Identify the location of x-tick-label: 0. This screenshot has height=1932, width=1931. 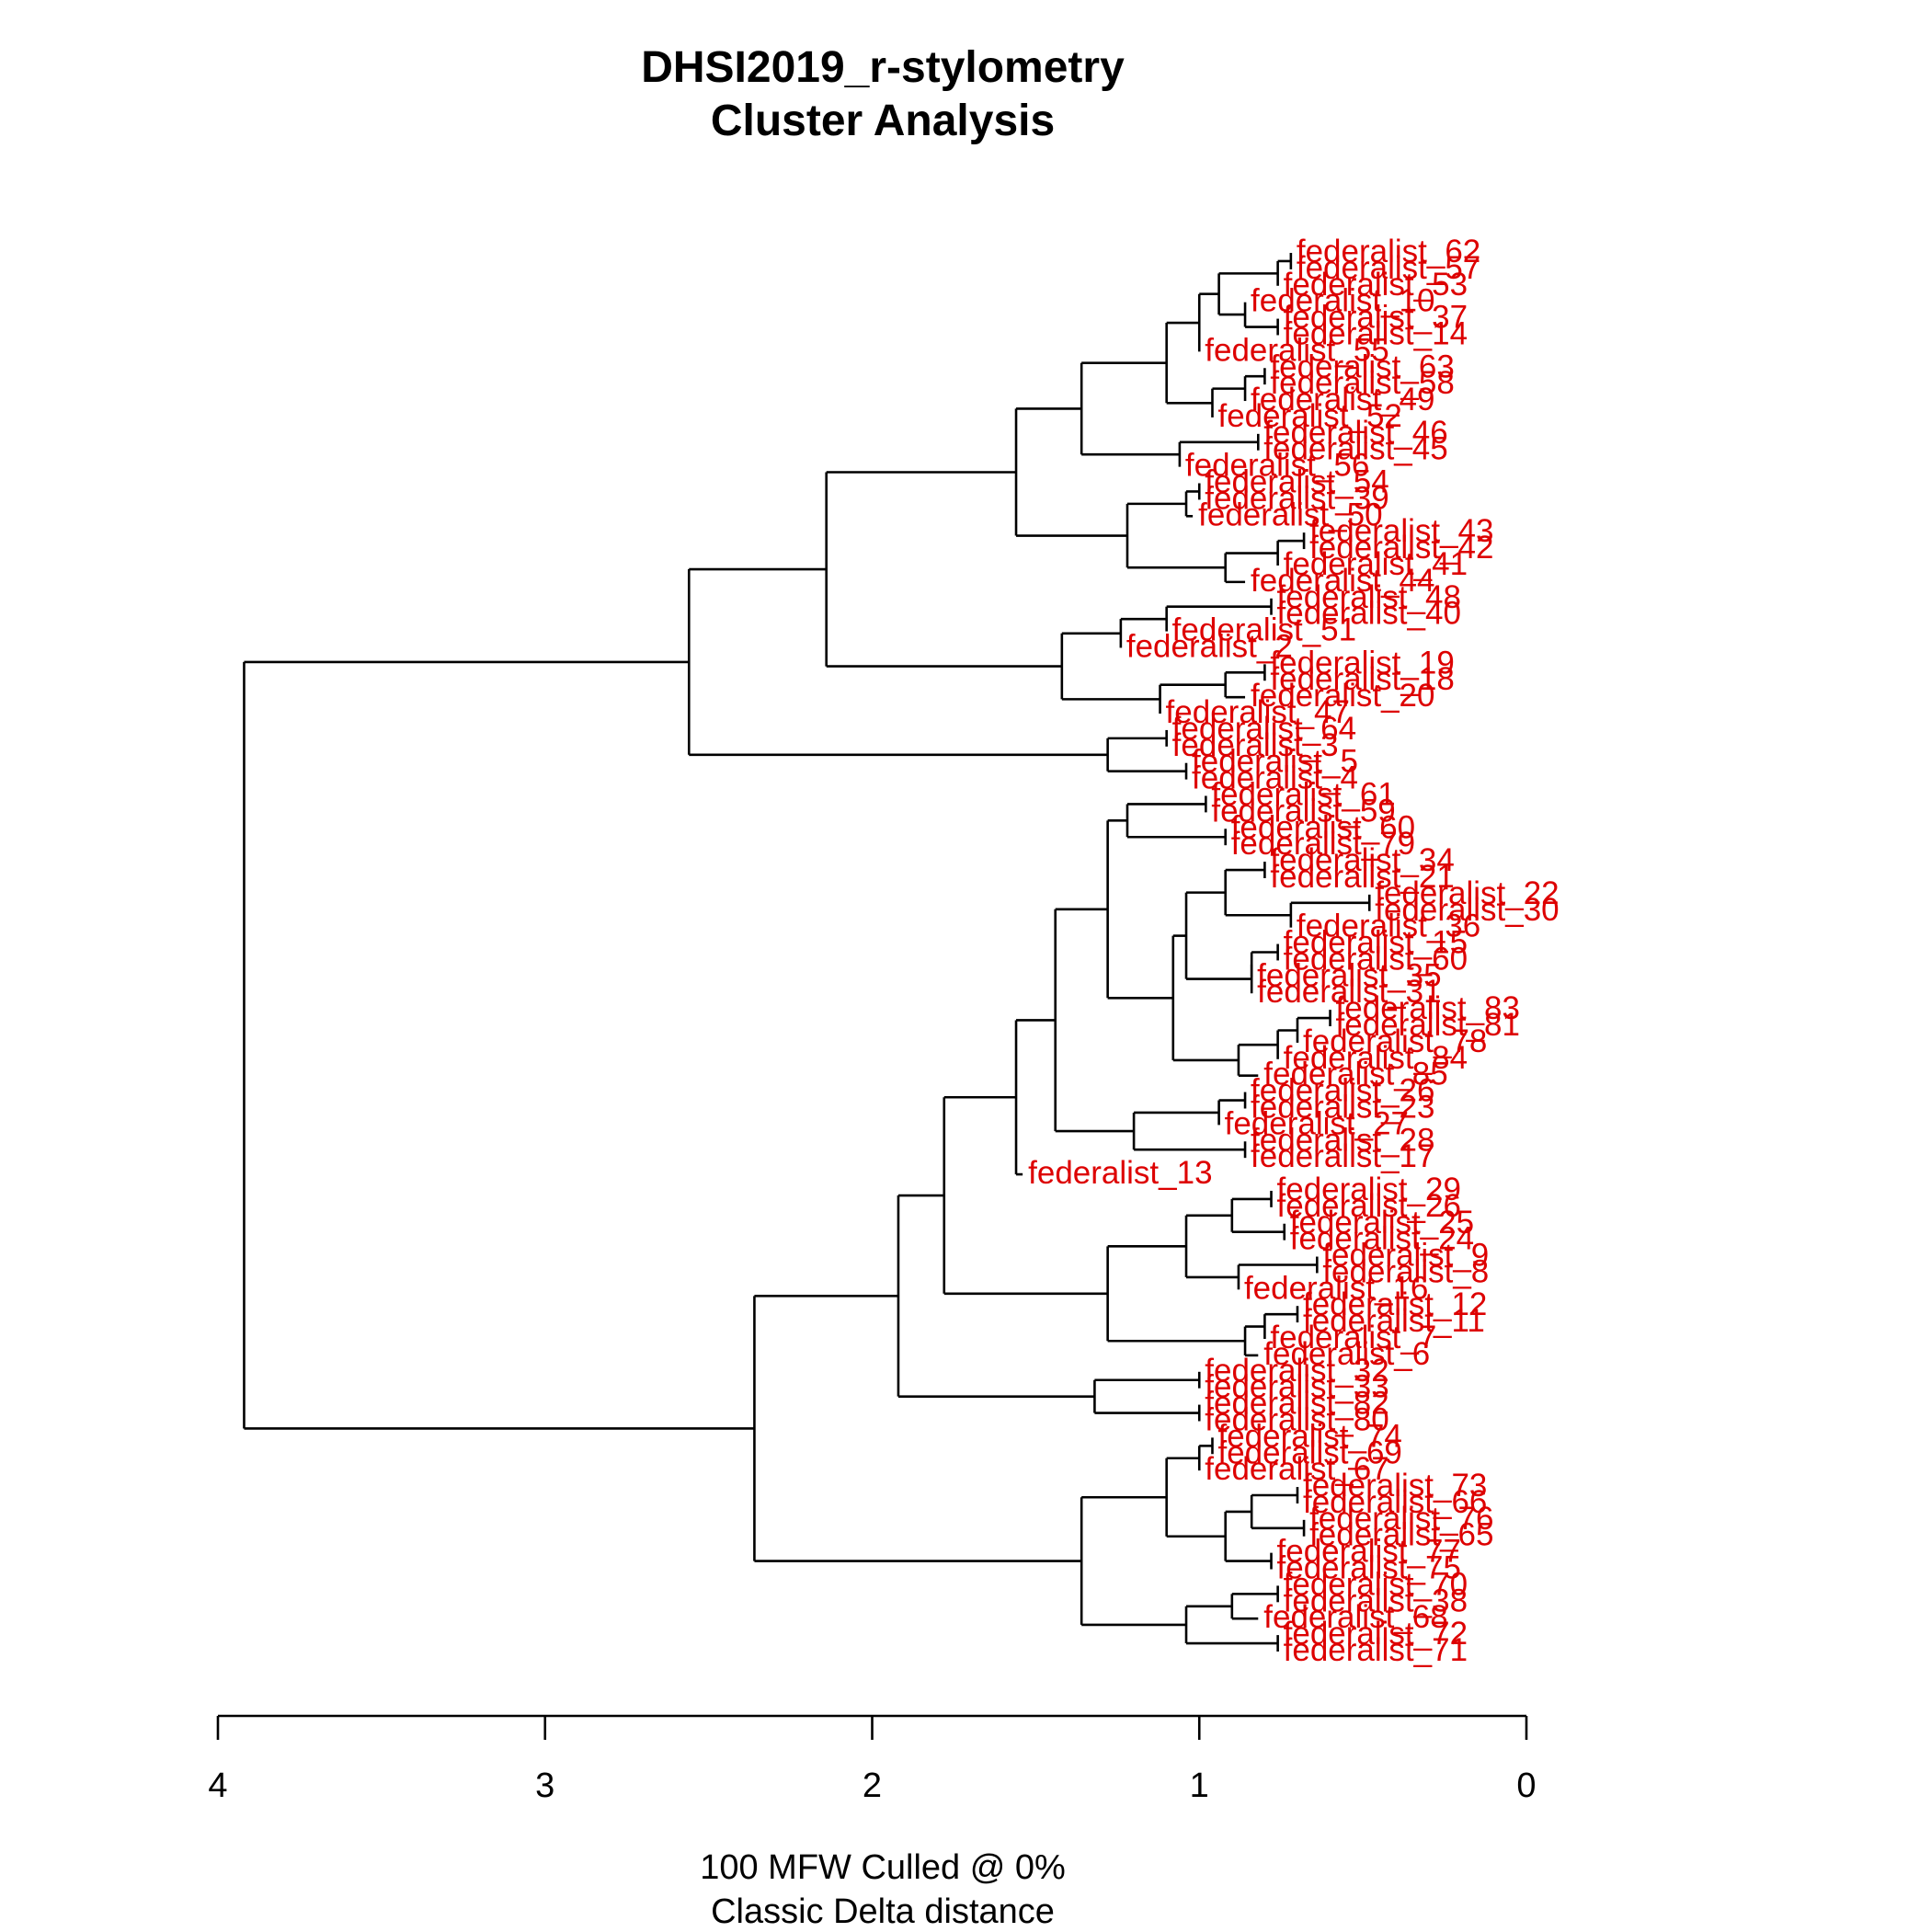
(1526, 1785).